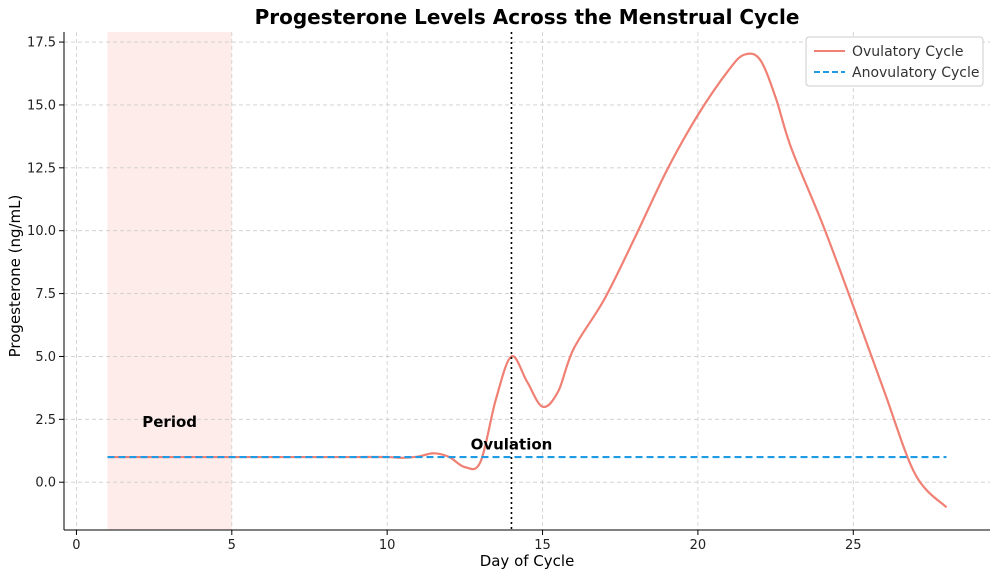 The width and height of the screenshot is (1000, 578). I want to click on x-axis-label: Day of Cycle, so click(527, 561).